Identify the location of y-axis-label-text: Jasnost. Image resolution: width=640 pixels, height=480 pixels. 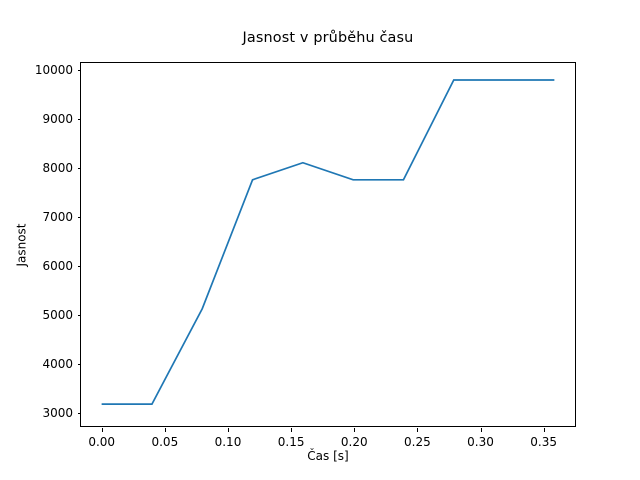
(22, 244).